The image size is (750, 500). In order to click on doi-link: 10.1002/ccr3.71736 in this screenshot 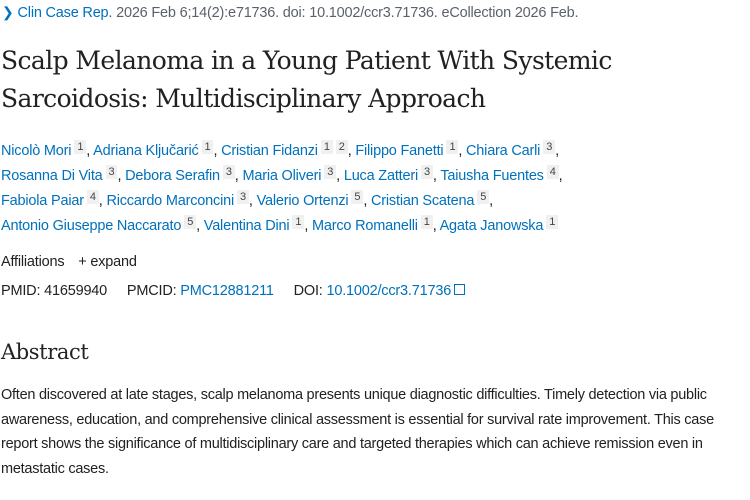, I will do `click(389, 291)`.